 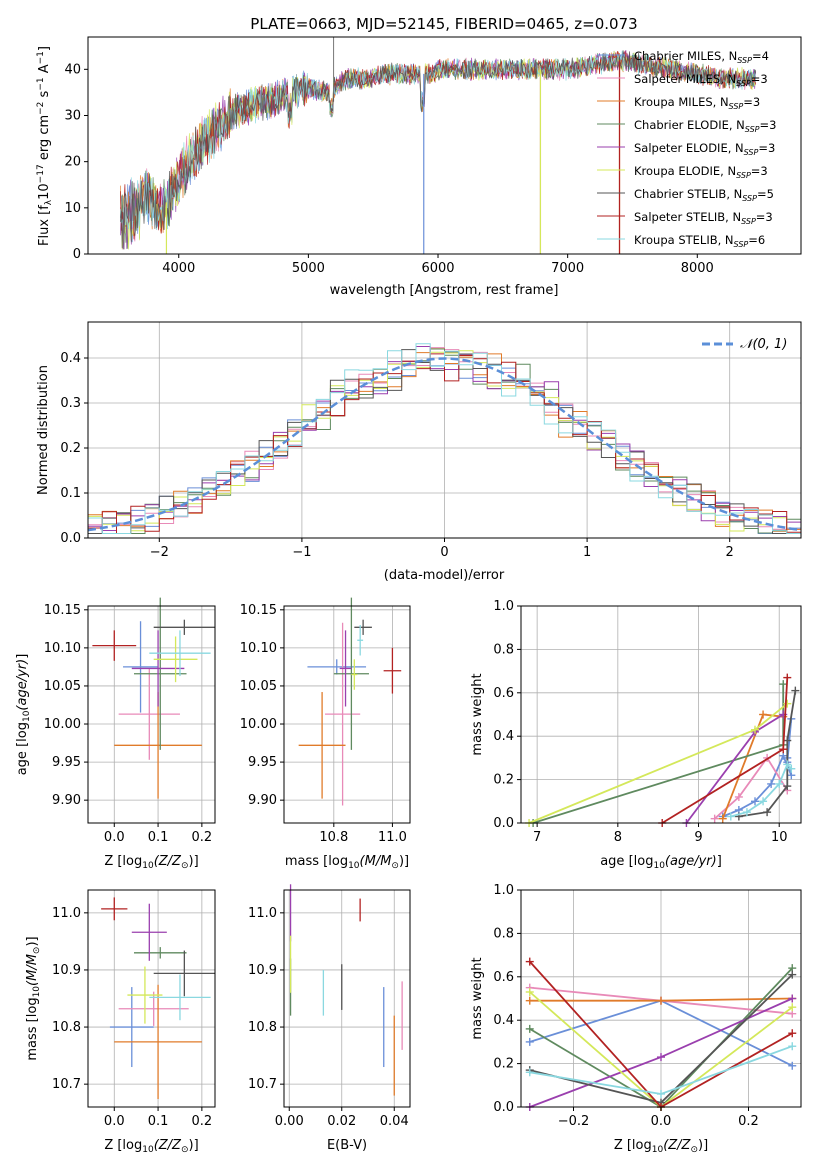 What do you see at coordinates (437, 268) in the screenshot?
I see `spectrum-x-tick-label: 6000` at bounding box center [437, 268].